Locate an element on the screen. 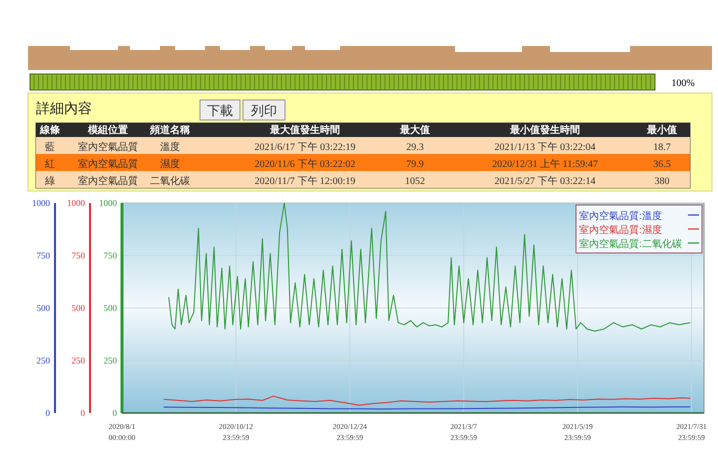 This screenshot has height=459, width=718. y3-tick-label: 250 is located at coordinates (43, 361).